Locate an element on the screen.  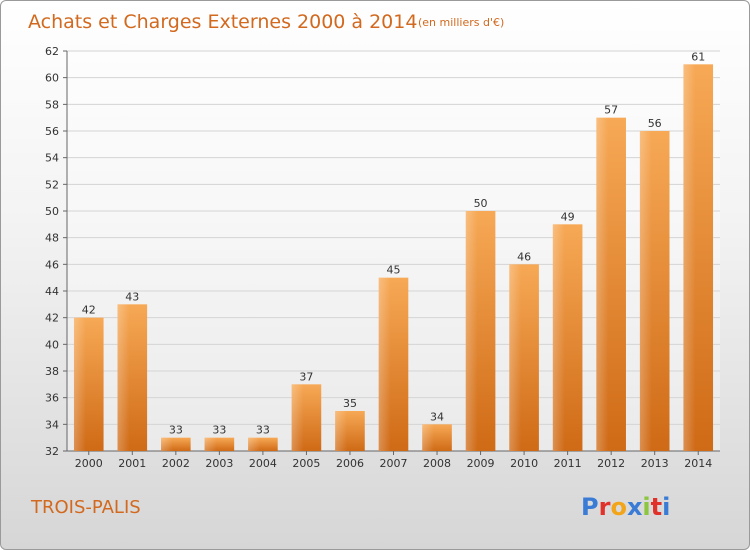
x-tick-label-2014: 2014 is located at coordinates (698, 463).